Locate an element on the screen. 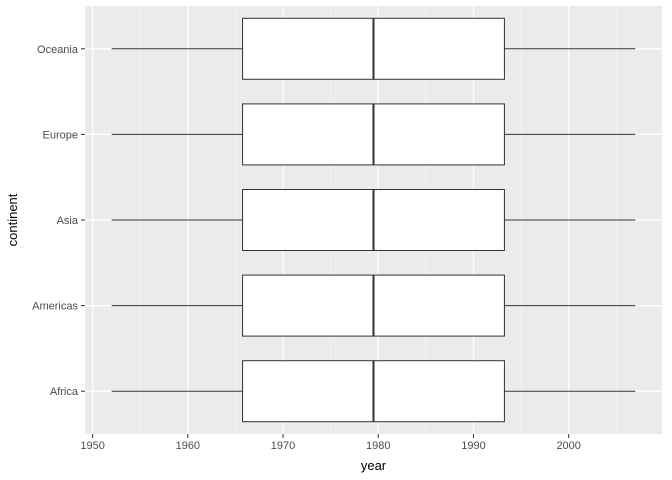 The height and width of the screenshot is (480, 672). y-tick-label: Americas is located at coordinates (55, 307).